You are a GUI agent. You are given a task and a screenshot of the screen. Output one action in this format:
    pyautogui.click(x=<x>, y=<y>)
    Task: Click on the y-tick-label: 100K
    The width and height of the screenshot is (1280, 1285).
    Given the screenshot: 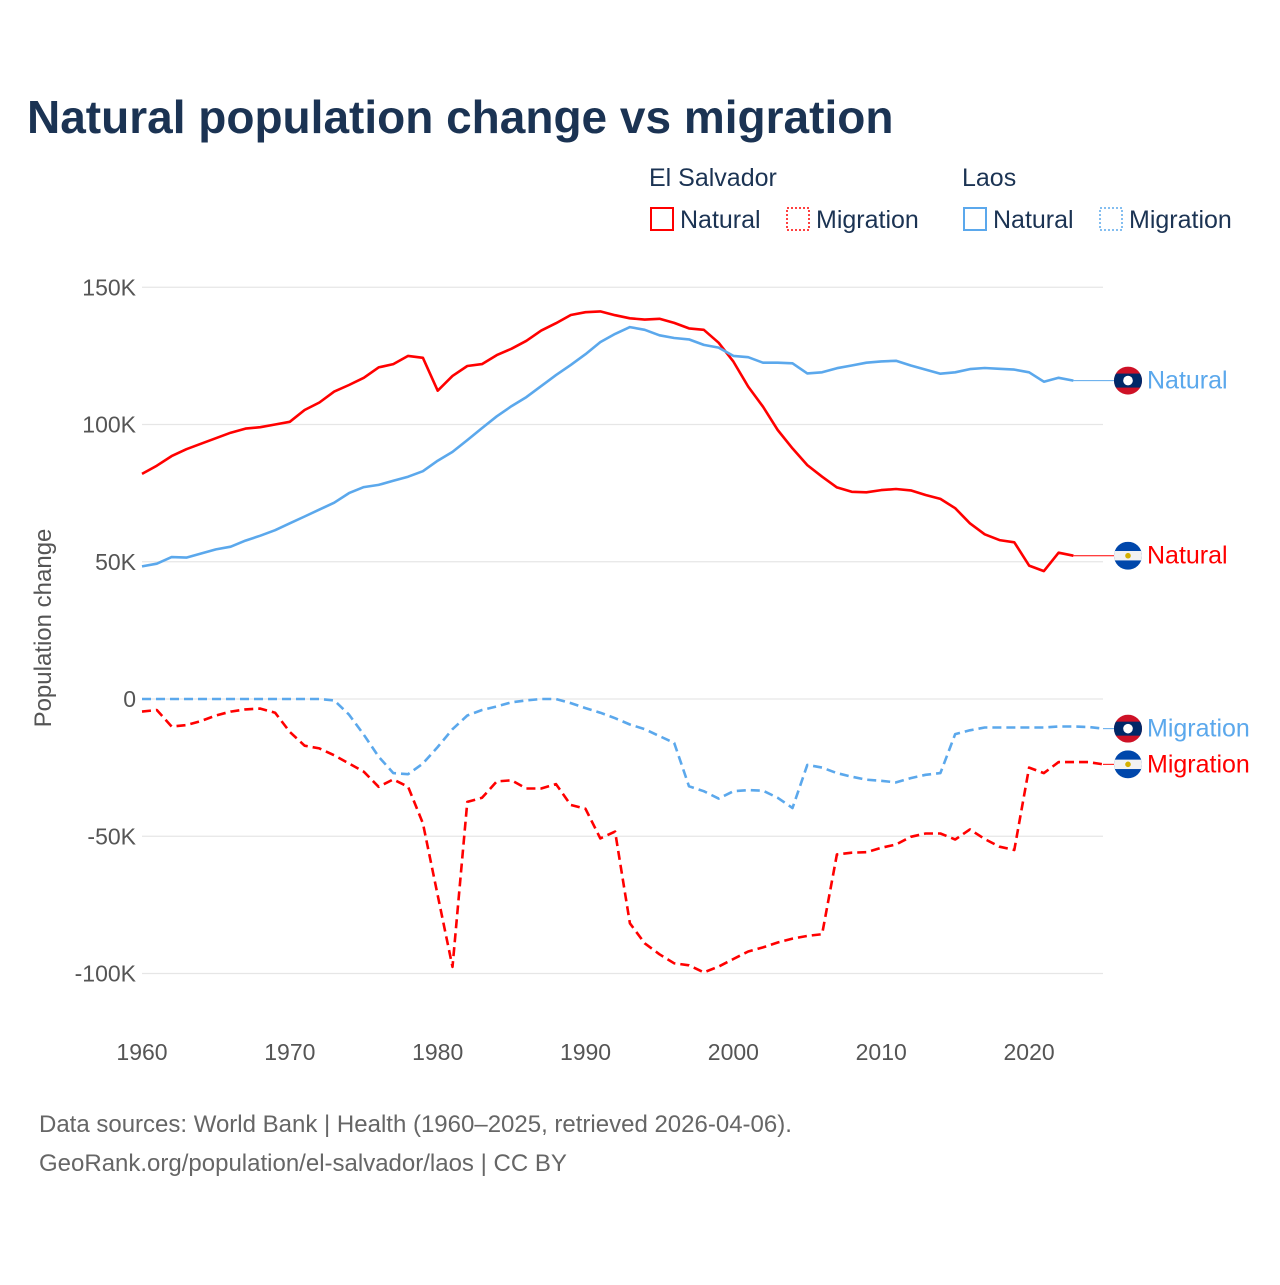 What is the action you would take?
    pyautogui.click(x=109, y=425)
    